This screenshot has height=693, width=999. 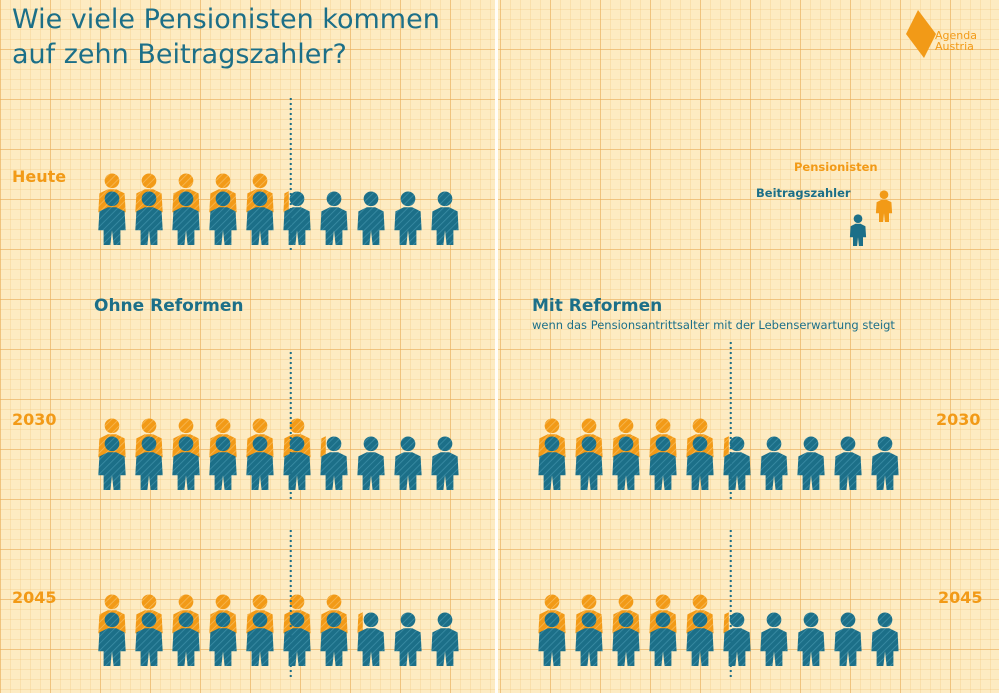 I want to click on row-label-2030-ohne: 2030, so click(x=34, y=419).